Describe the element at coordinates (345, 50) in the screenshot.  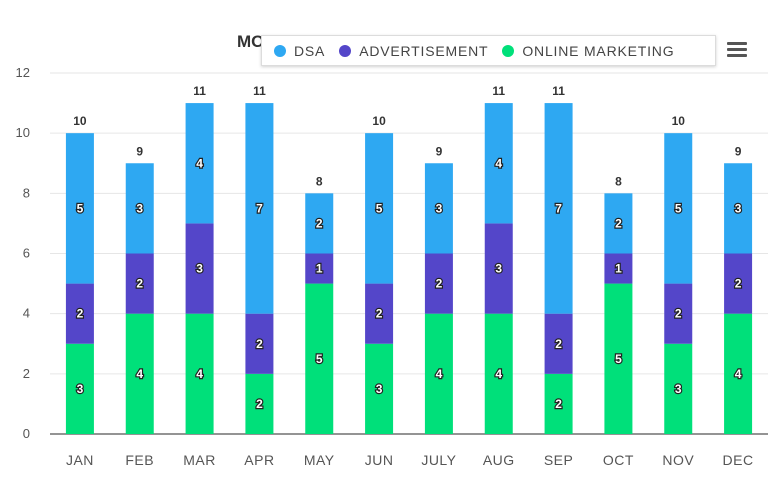
I see `legend-marker-advertisement` at that location.